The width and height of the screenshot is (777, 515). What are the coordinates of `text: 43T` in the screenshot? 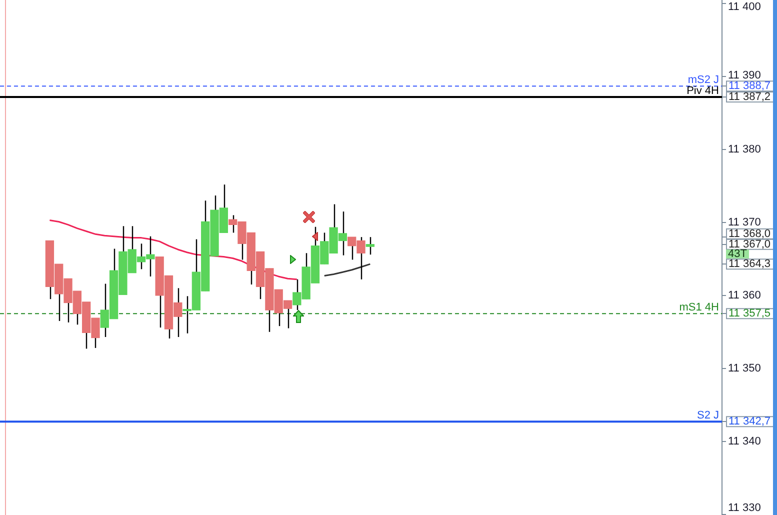 It's located at (738, 254).